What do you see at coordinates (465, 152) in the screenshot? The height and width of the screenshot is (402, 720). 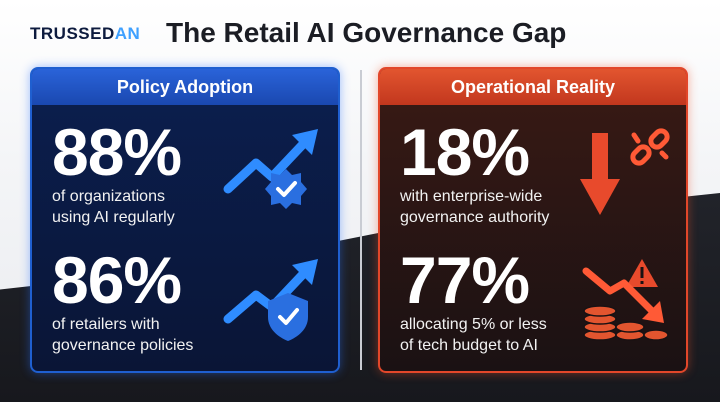 I see `stat-value: 18%` at bounding box center [465, 152].